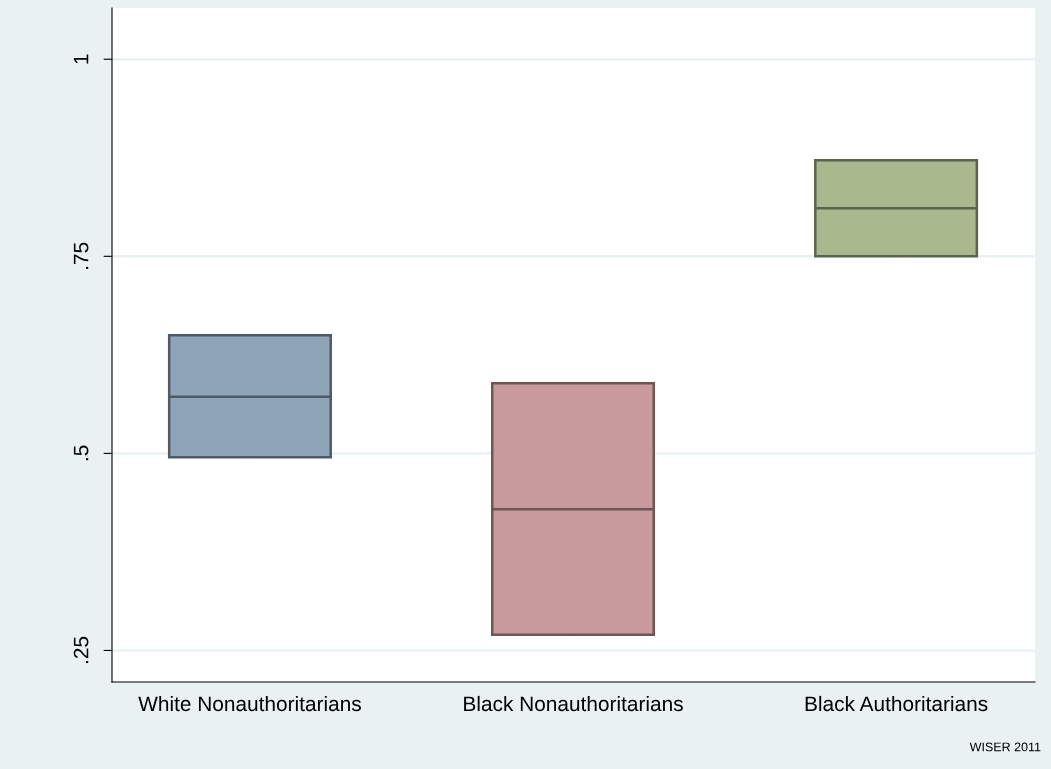  Describe the element at coordinates (573, 703) in the screenshot. I see `x-tick-label: Black Nonauthoritarians` at that location.